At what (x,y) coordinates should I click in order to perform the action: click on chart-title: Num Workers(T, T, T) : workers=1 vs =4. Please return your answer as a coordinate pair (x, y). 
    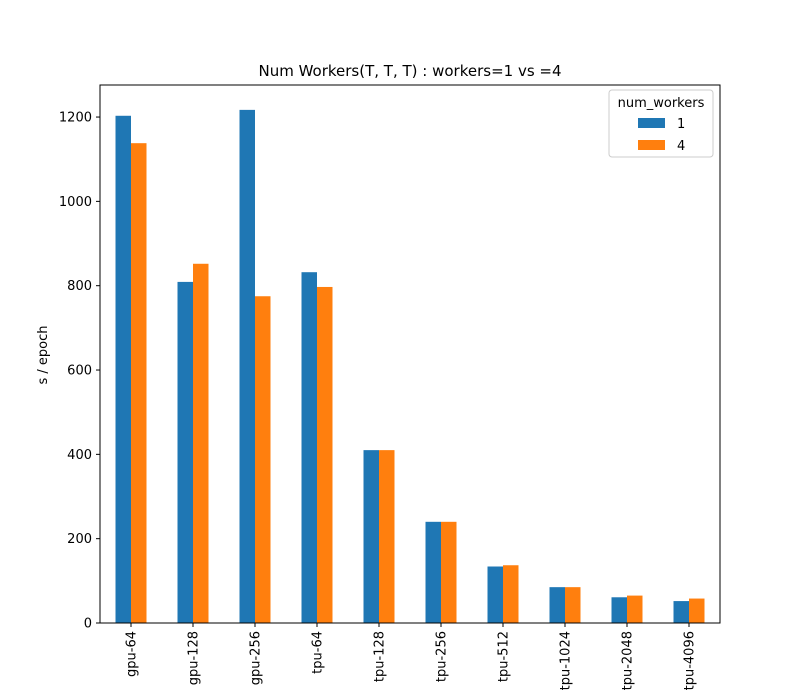
    Looking at the image, I should click on (409, 71).